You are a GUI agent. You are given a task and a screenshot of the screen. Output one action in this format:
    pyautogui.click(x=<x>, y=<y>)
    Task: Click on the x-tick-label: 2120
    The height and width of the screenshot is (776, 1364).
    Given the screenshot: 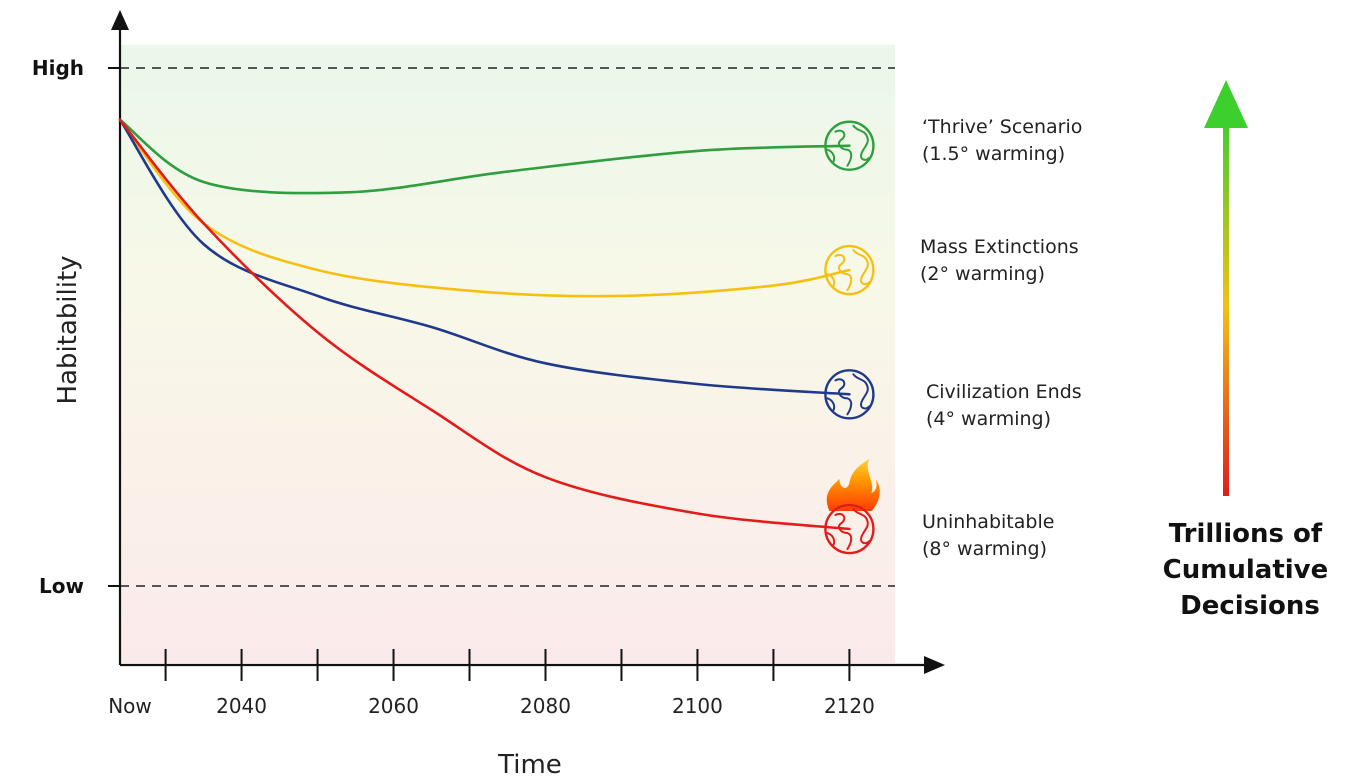 What is the action you would take?
    pyautogui.click(x=849, y=706)
    